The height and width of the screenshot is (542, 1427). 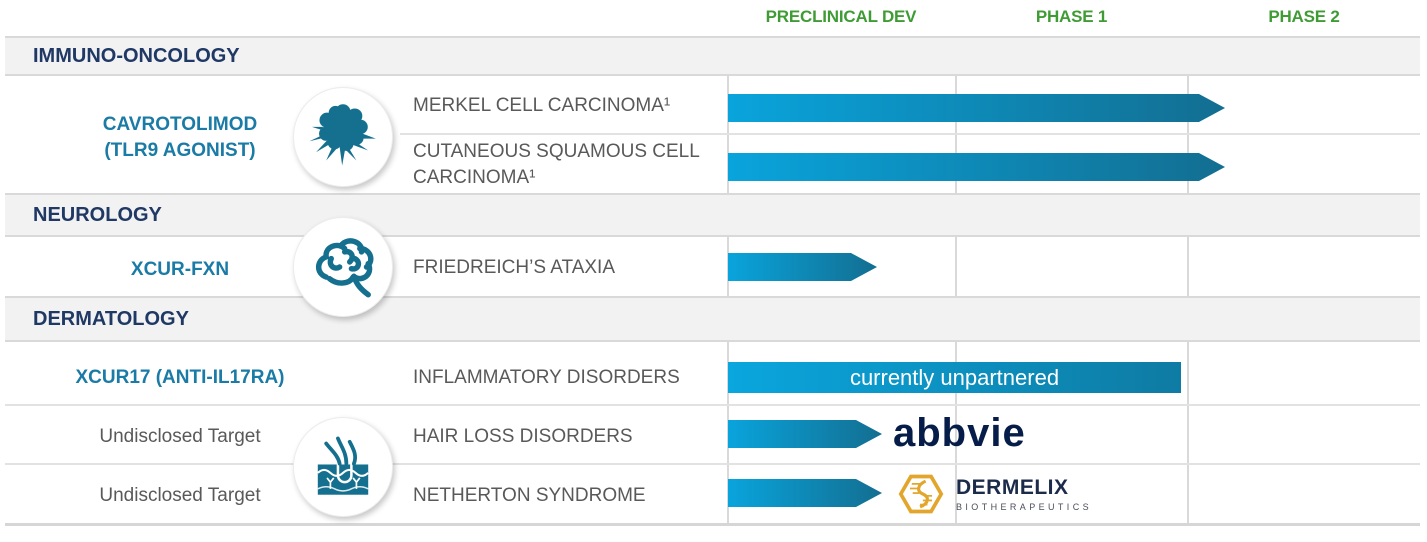 I want to click on dermelix-logo: DERMELIX BIOTHERAPEUTICS, so click(x=995, y=494).